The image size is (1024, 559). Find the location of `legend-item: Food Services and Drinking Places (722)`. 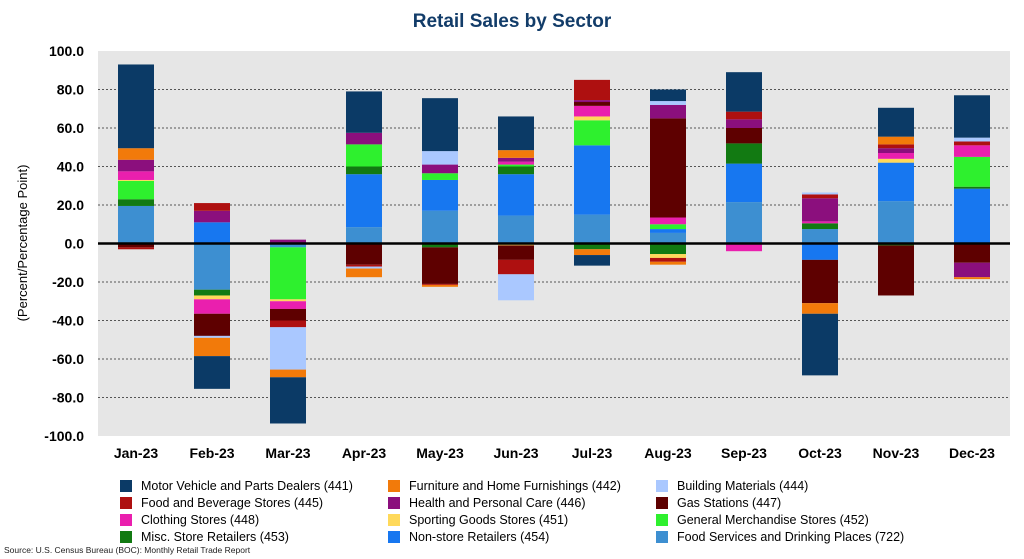

legend-item: Food Services and Drinking Places (722) is located at coordinates (806, 537).